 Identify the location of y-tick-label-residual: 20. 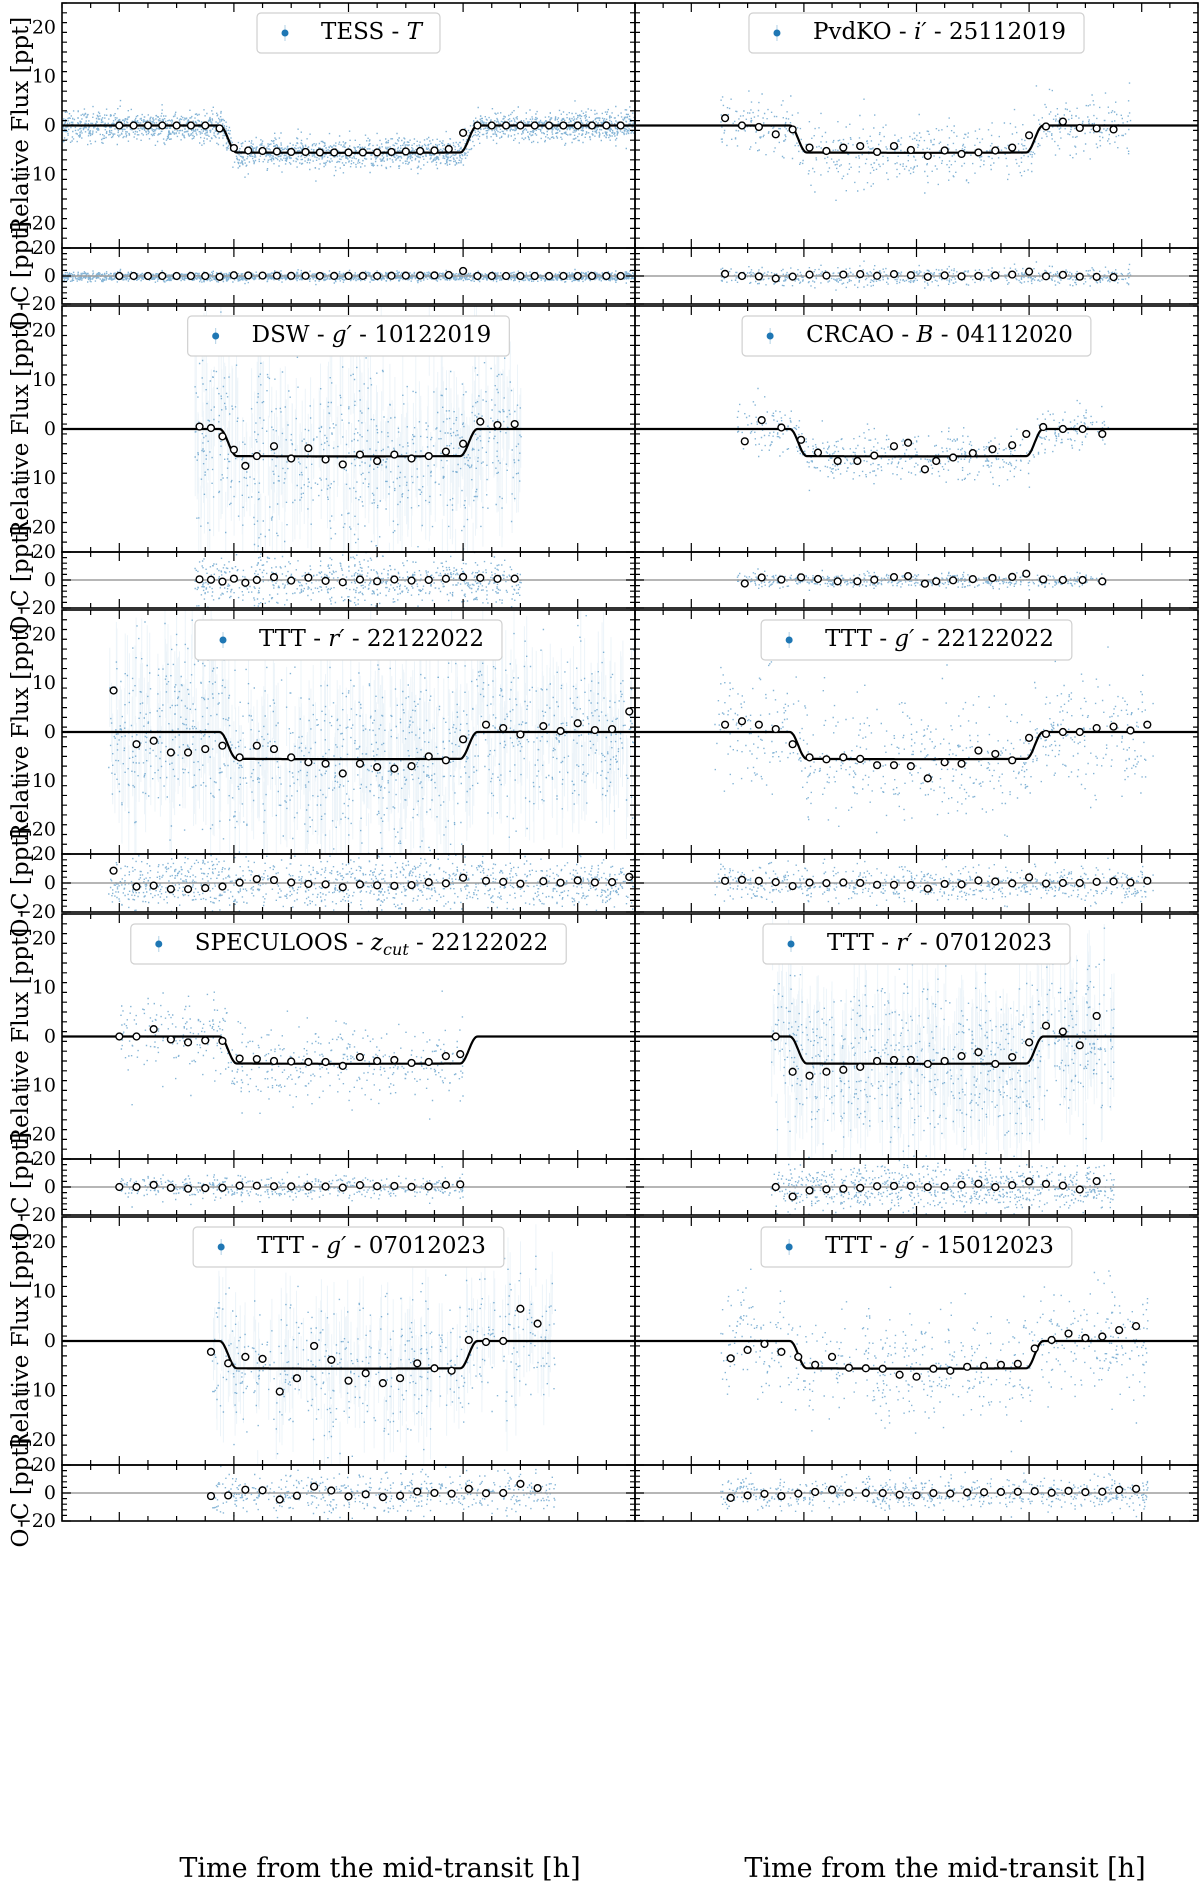
(44, 552).